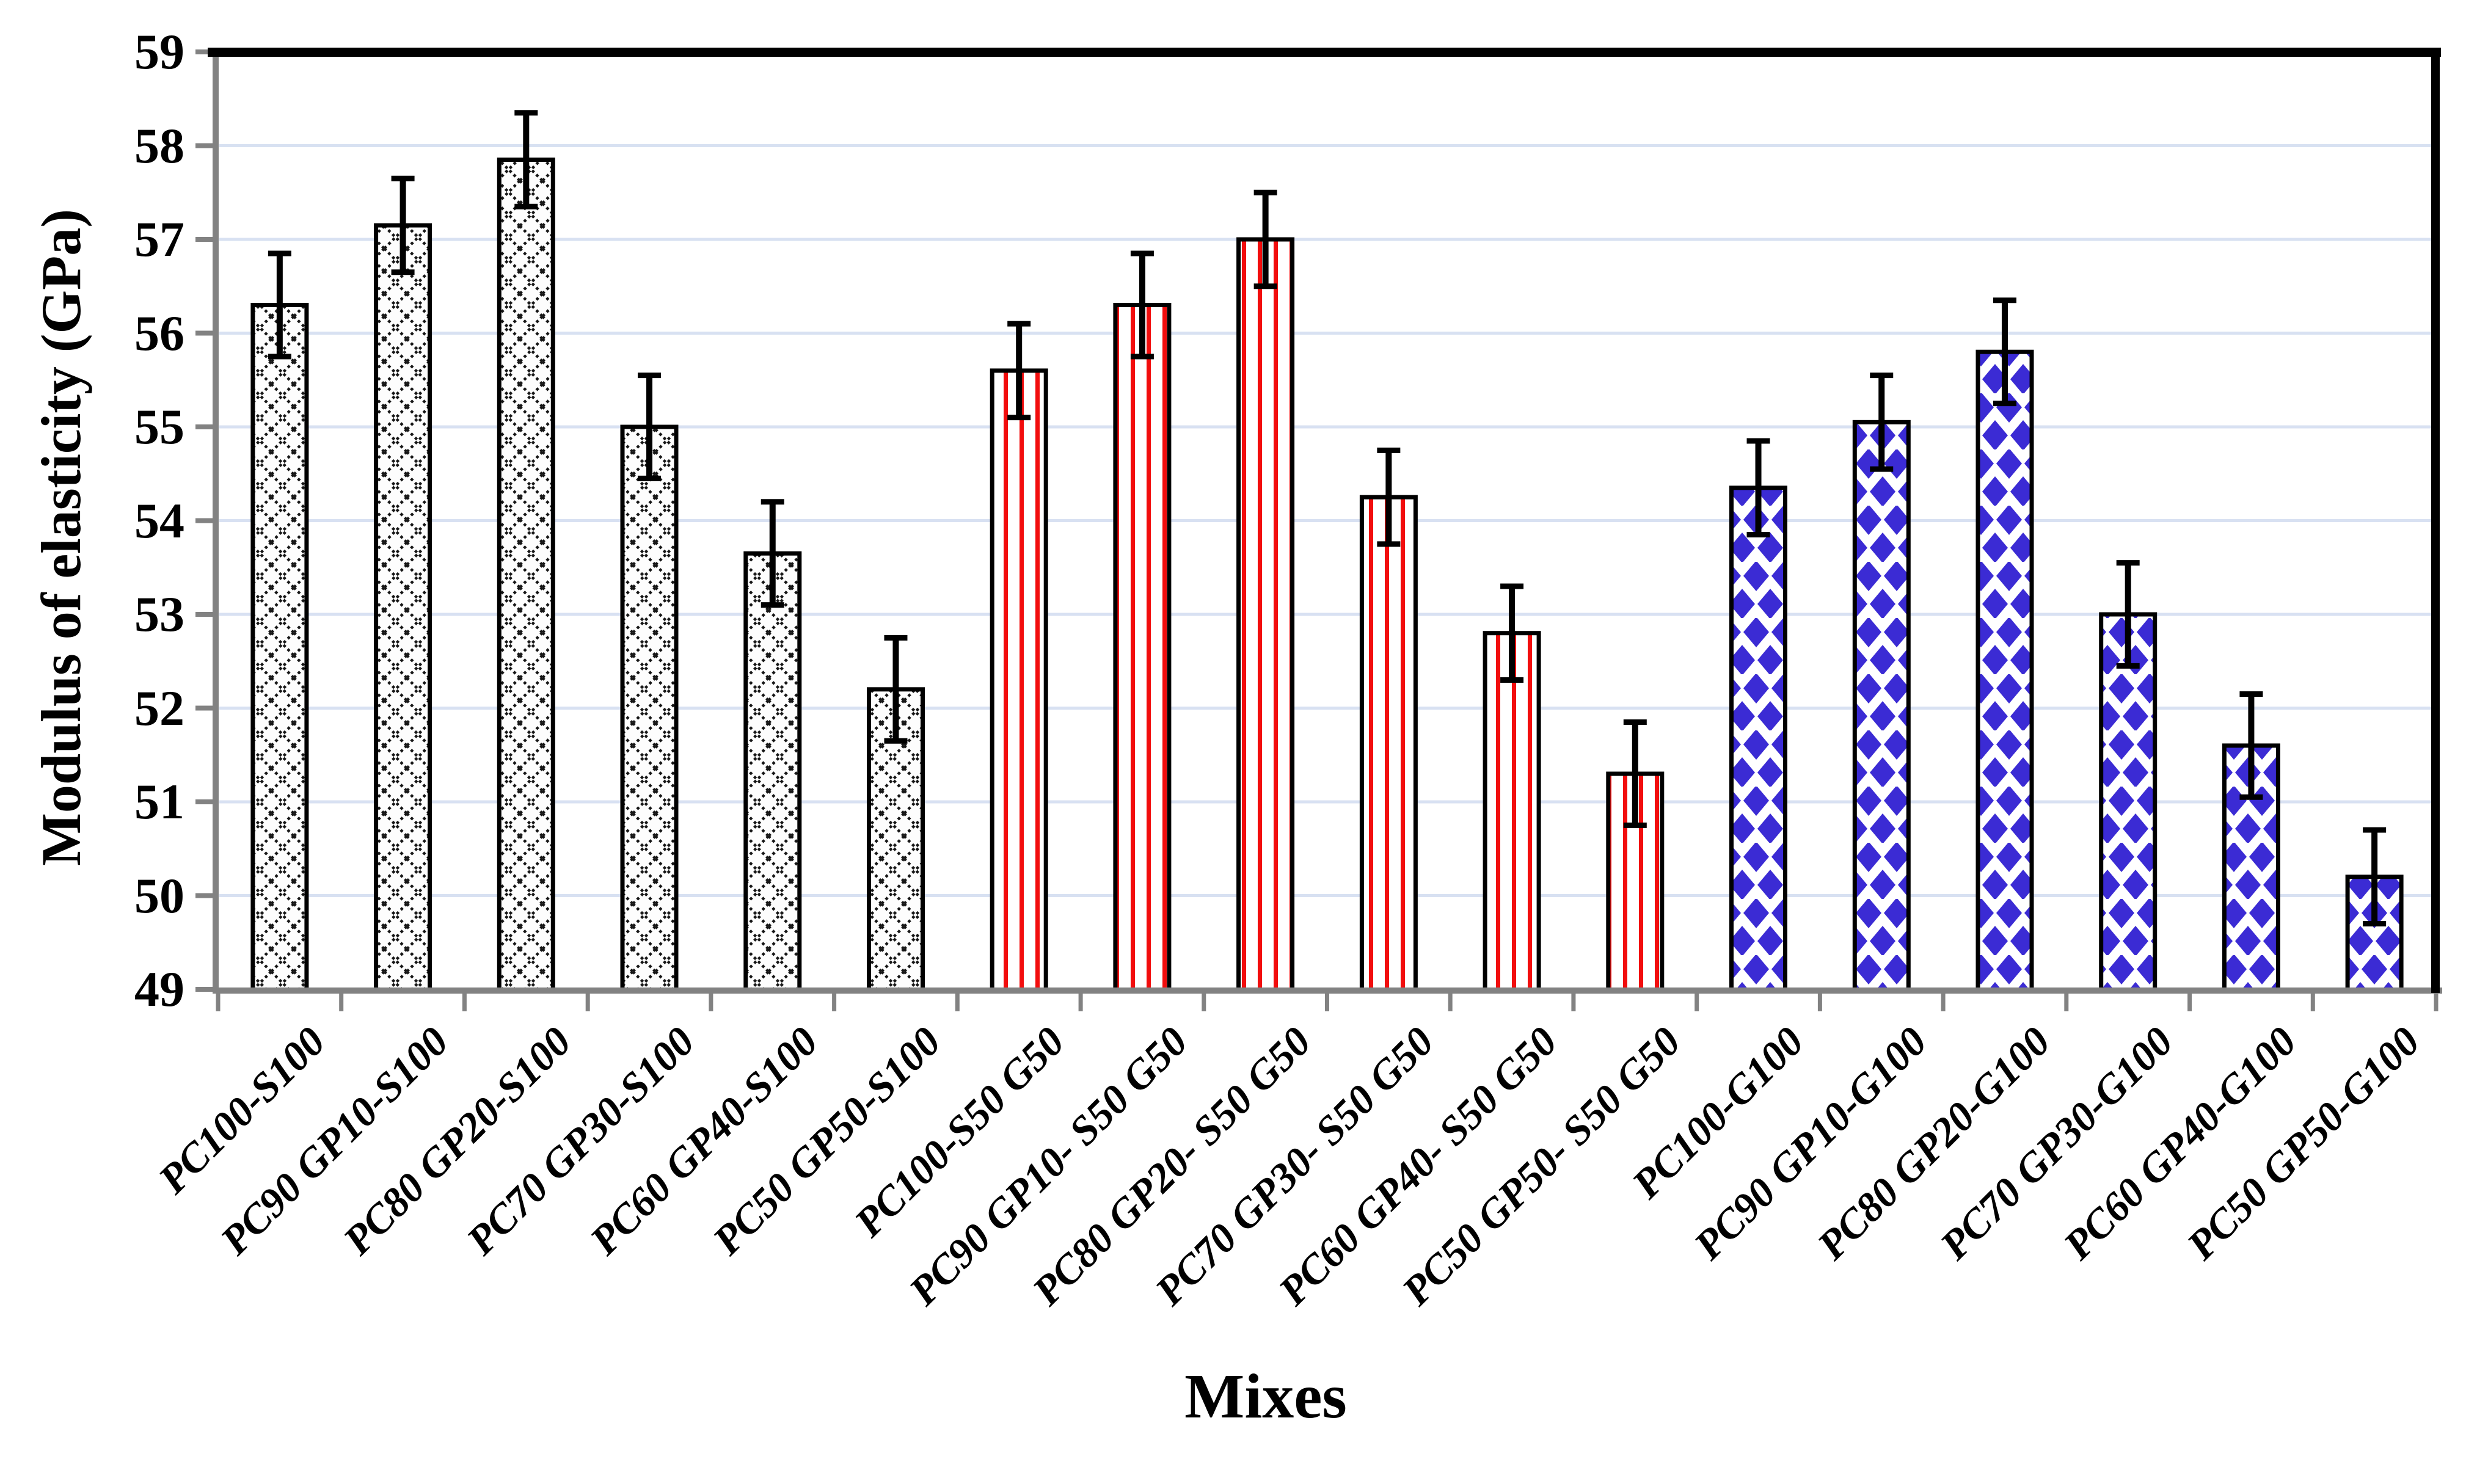  I want to click on y-tick-label: 56, so click(159, 333).